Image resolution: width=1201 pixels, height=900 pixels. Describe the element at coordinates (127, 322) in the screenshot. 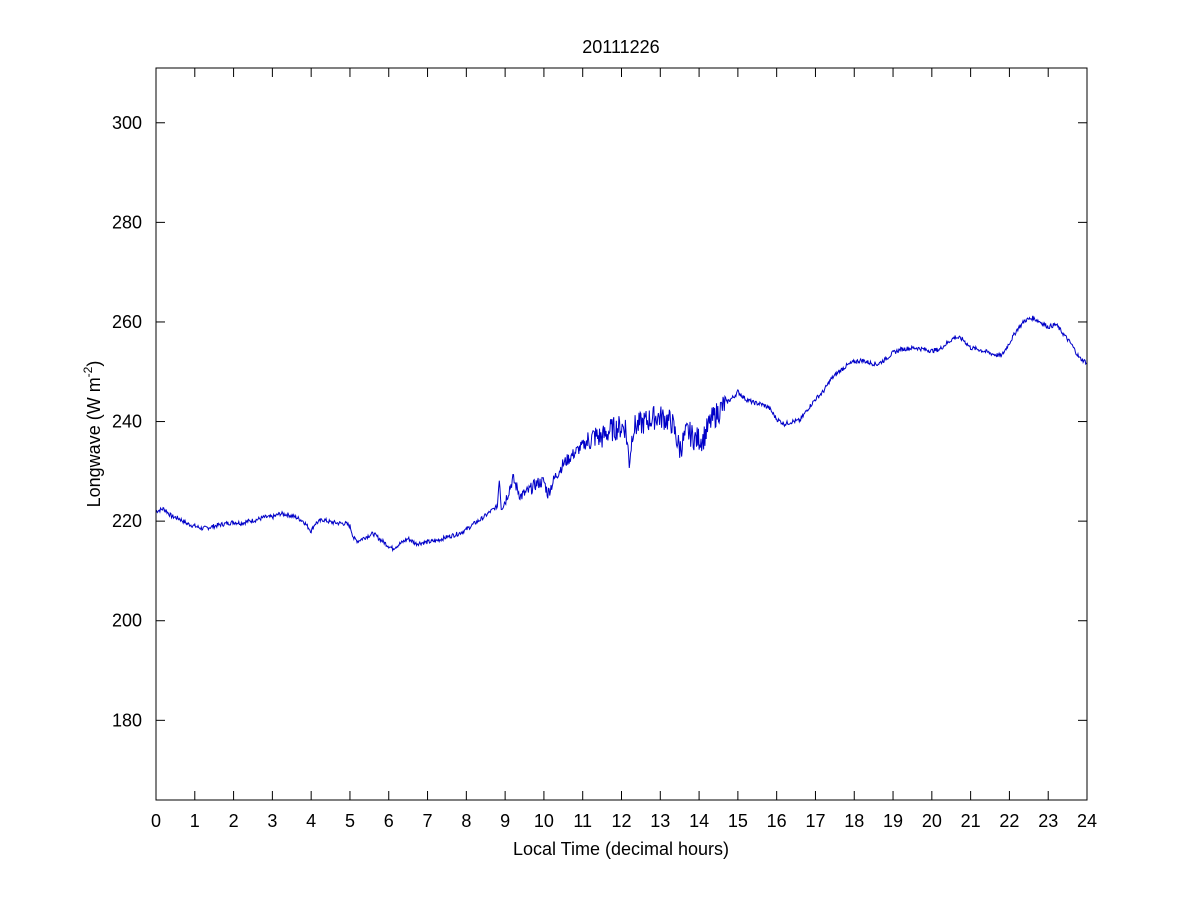

I see `y-tick-label: 260` at that location.